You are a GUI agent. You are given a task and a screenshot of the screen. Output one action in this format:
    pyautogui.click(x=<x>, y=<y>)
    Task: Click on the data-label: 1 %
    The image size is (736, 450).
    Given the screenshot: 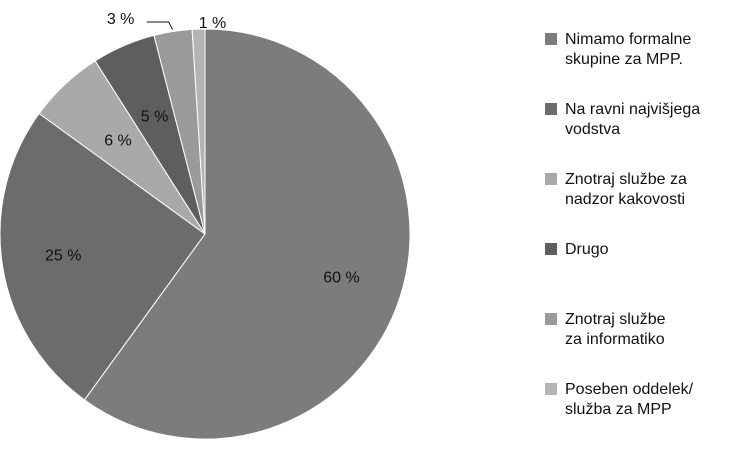 What is the action you would take?
    pyautogui.click(x=213, y=23)
    